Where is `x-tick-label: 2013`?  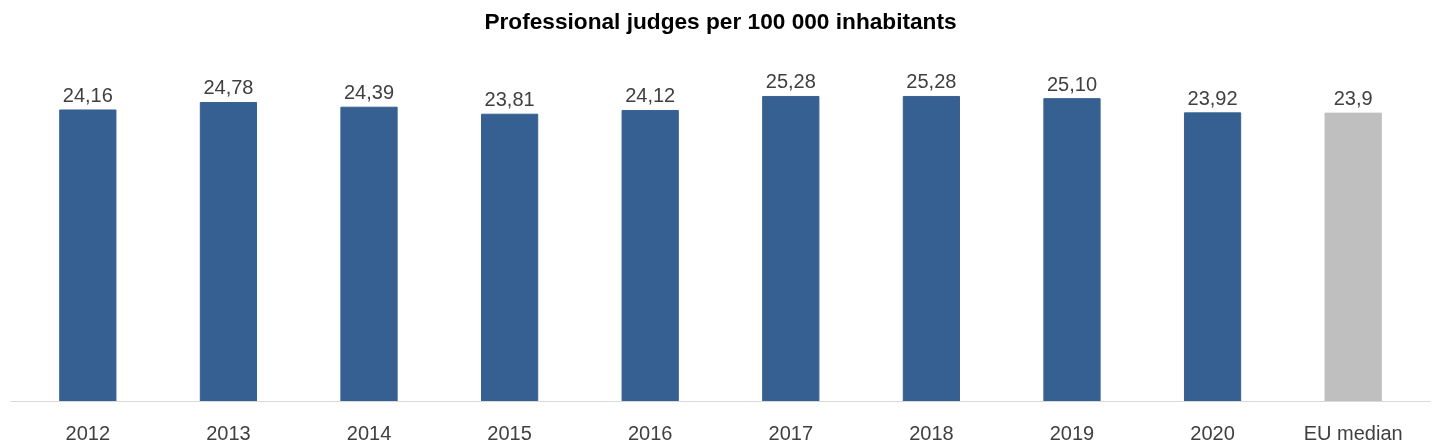 x-tick-label: 2013 is located at coordinates (228, 432).